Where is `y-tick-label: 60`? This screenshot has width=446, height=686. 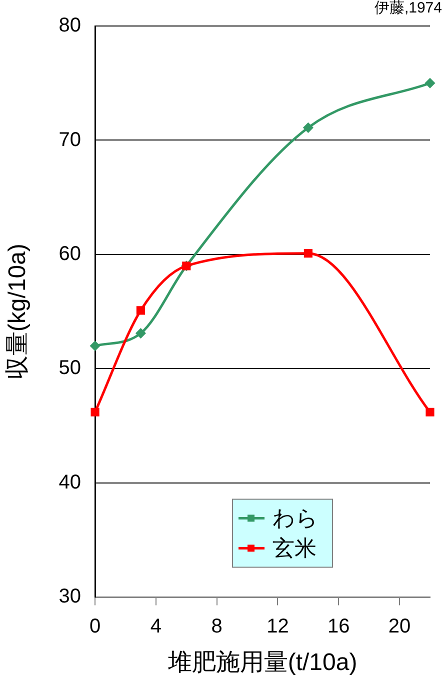
y-tick-label: 60 is located at coordinates (70, 253).